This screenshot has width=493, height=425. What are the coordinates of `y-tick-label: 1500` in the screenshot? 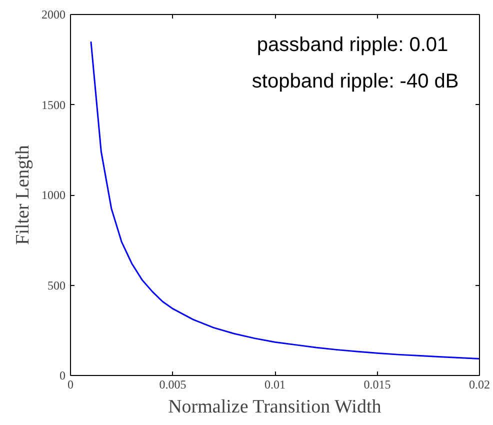 It's located at (54, 105).